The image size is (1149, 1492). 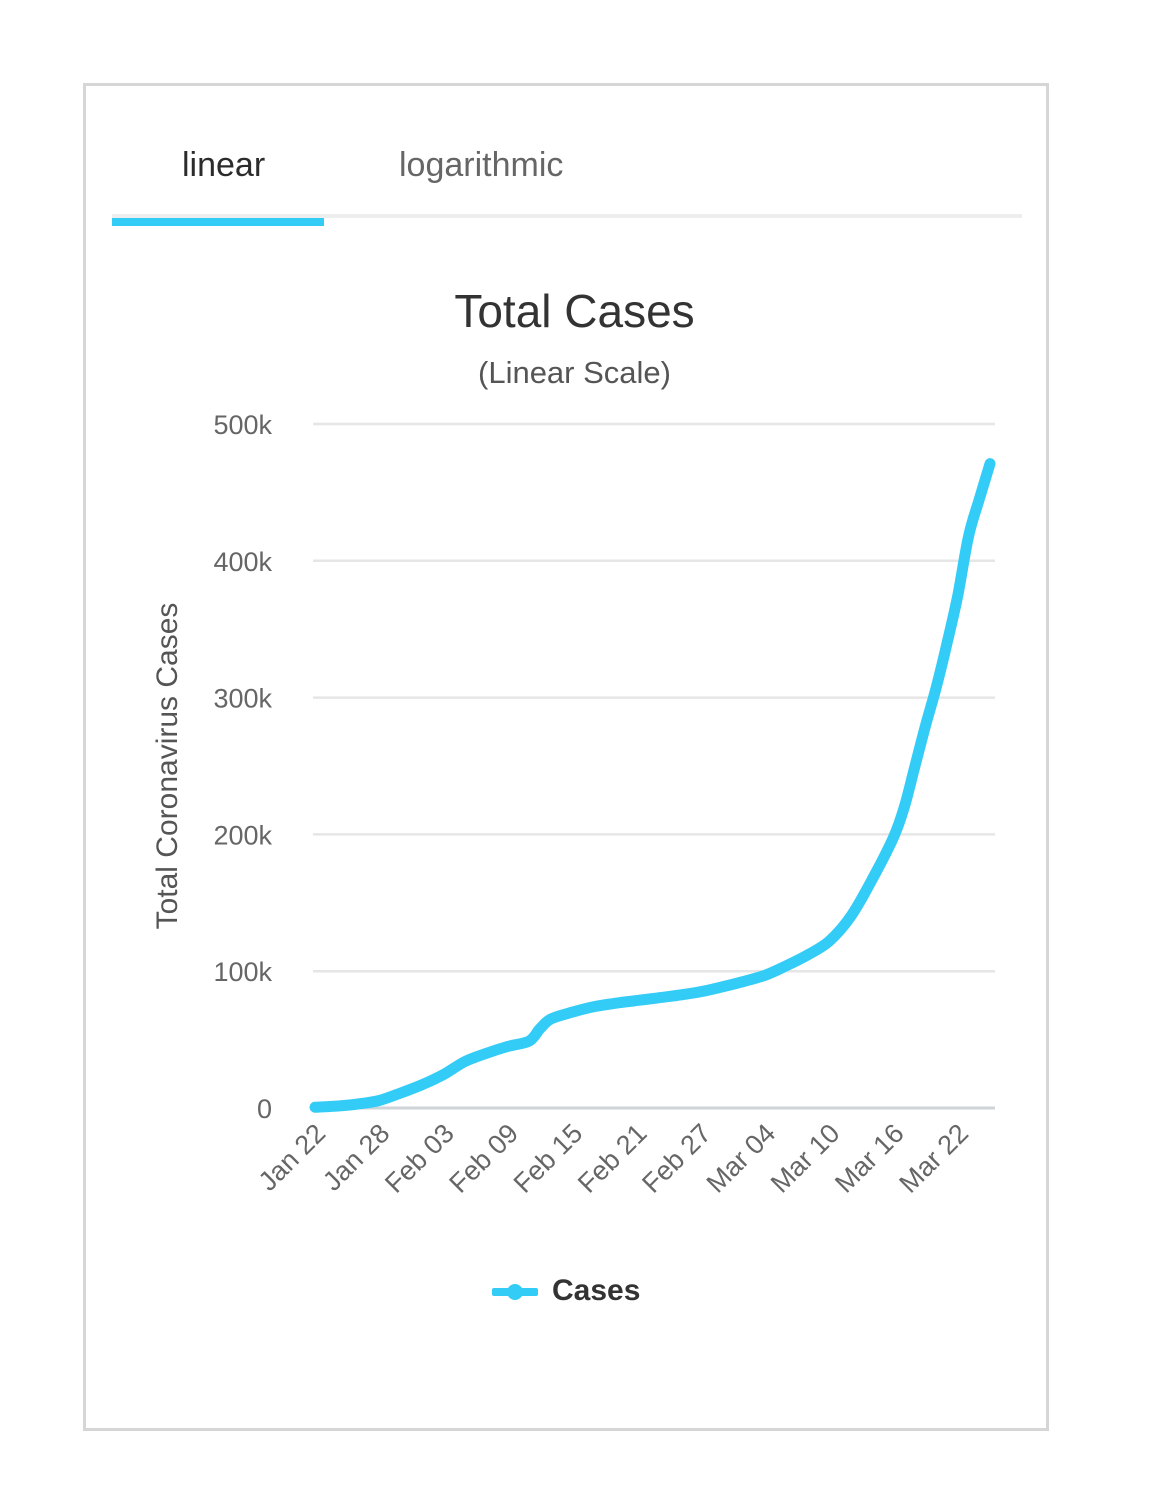 I want to click on tab-linear: linear, so click(x=224, y=165).